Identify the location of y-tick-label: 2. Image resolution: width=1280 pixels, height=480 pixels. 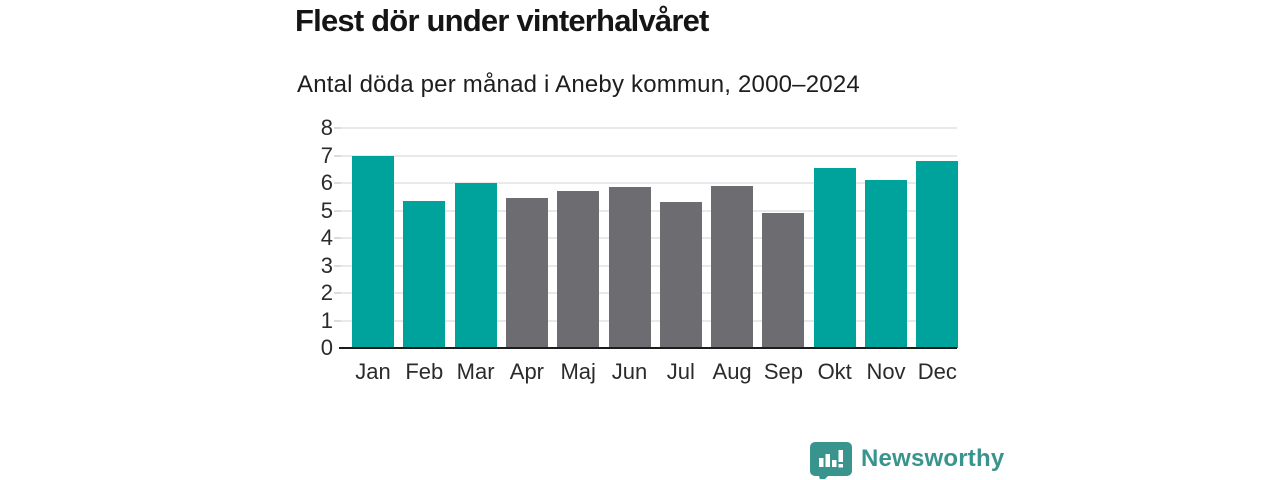
(326, 292).